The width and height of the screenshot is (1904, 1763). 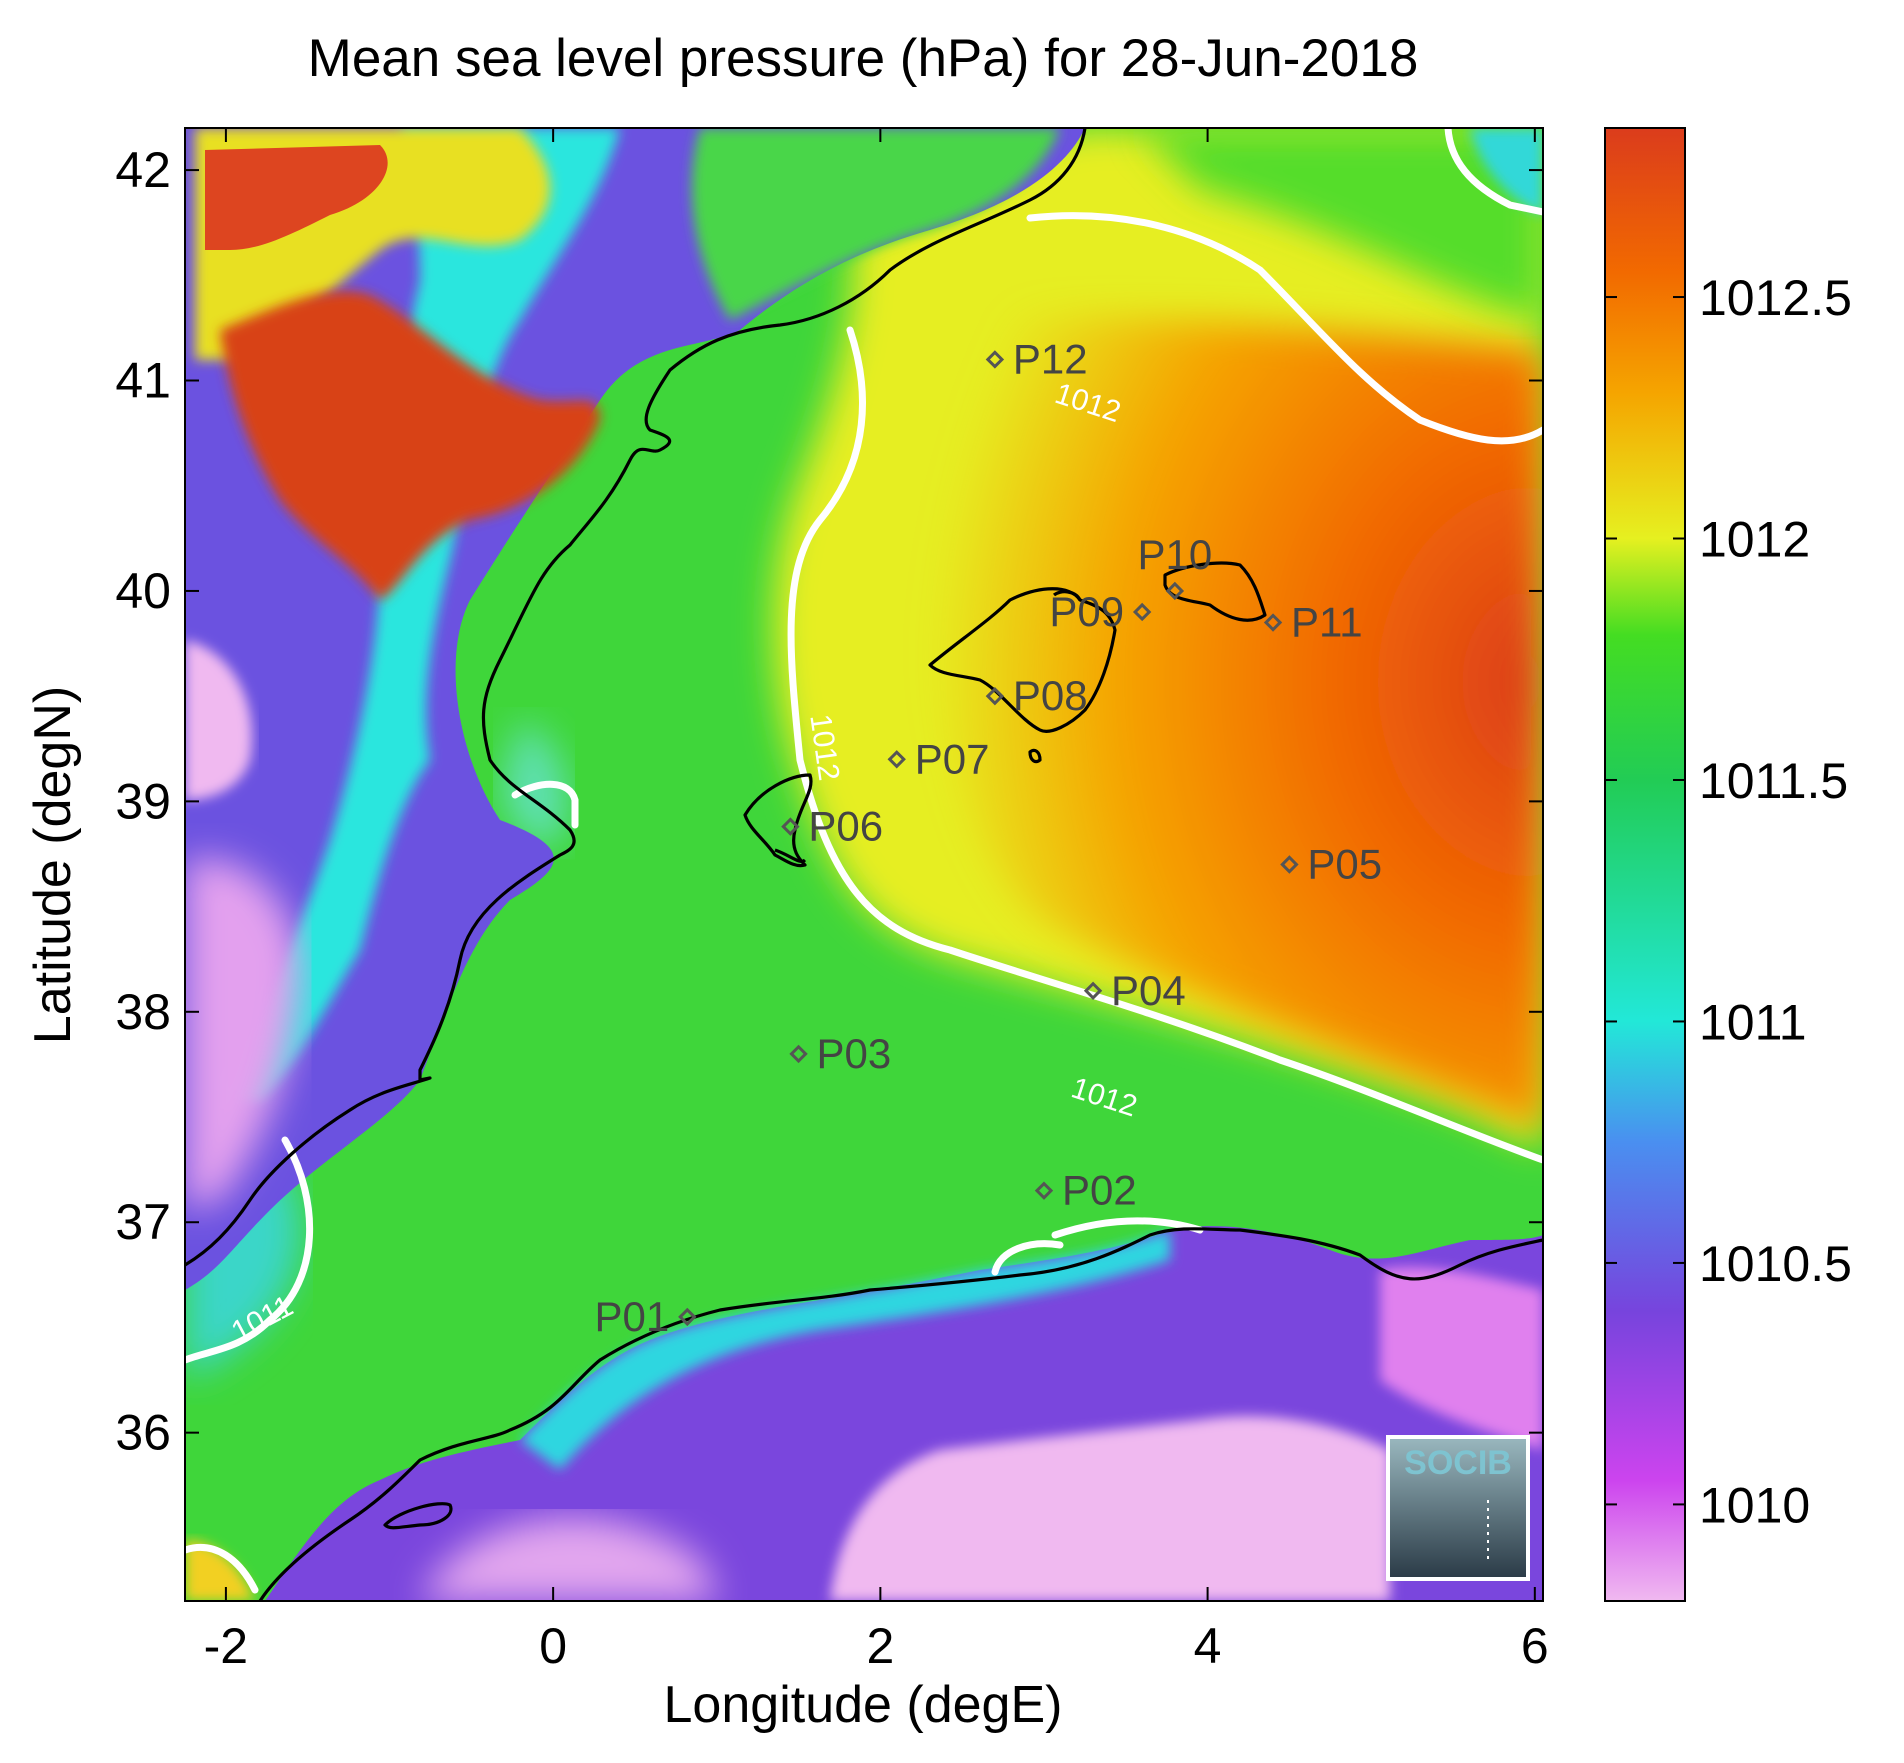 I want to click on southeast-pink, so click(x=1461, y=1358).